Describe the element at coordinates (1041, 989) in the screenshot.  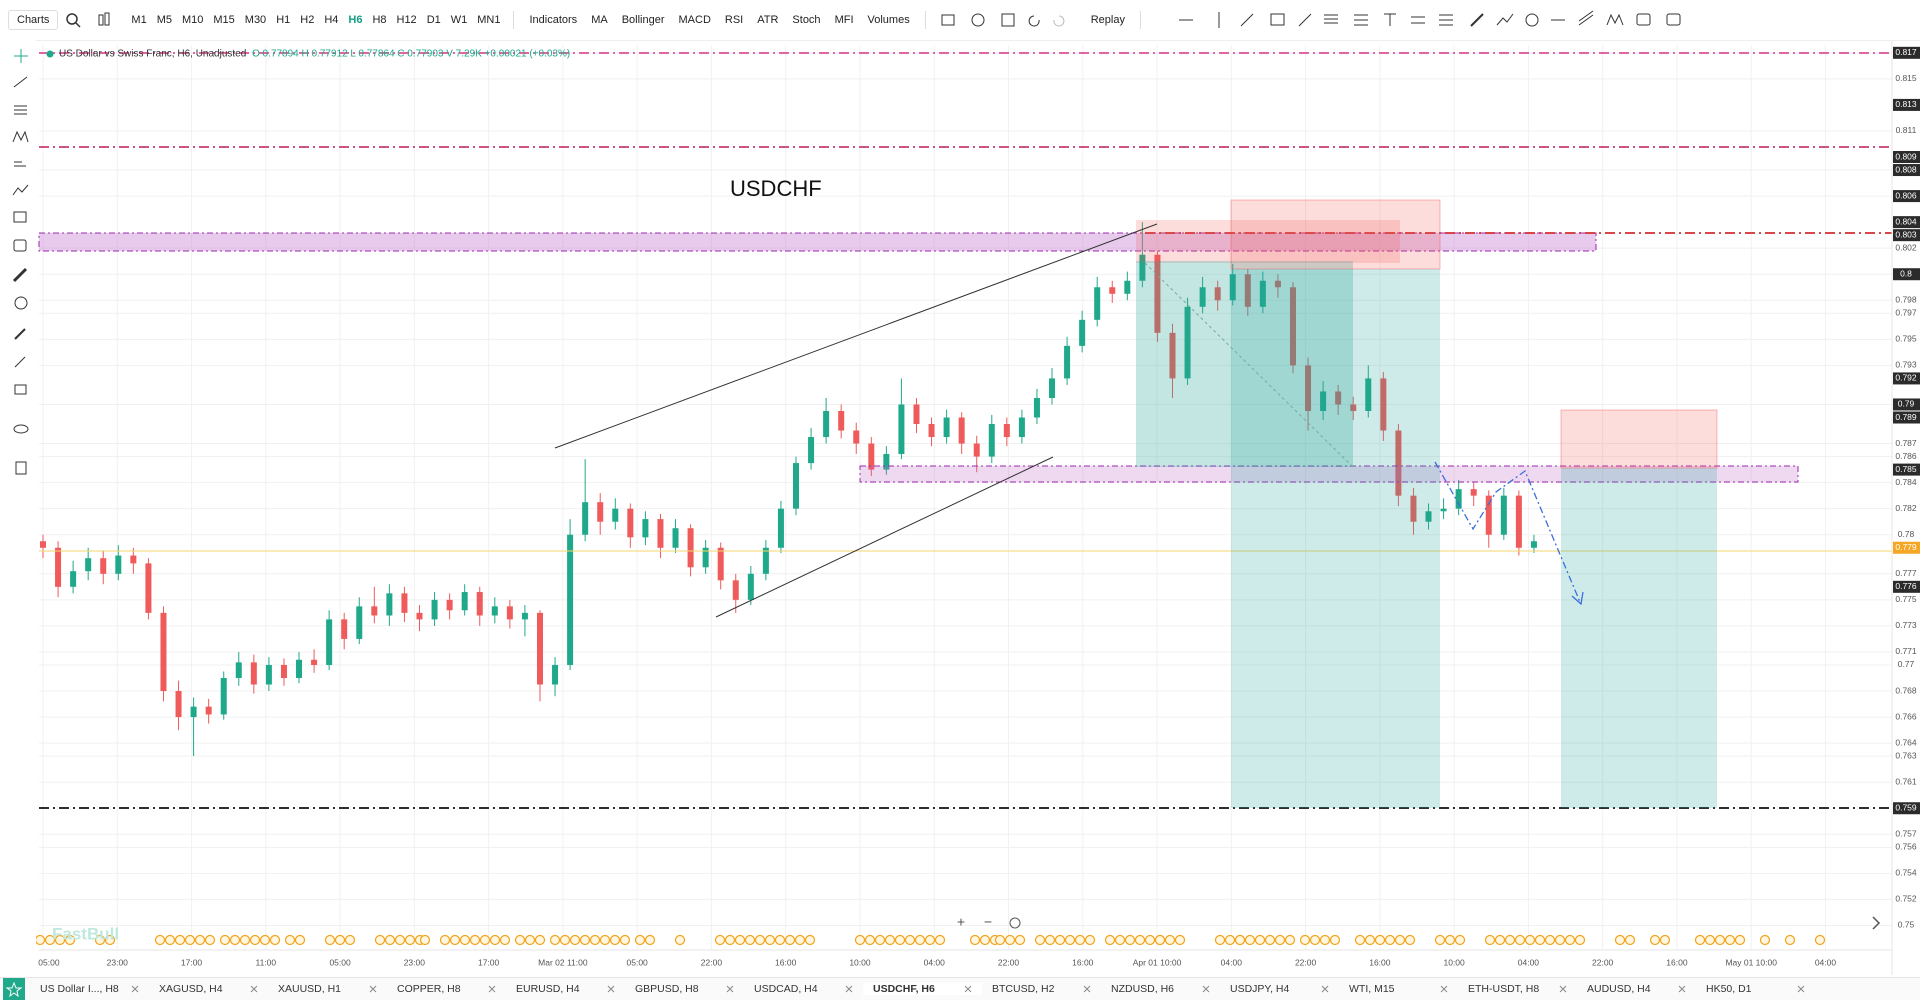
I see `symbol-tab: BTCUSD, H2` at that location.